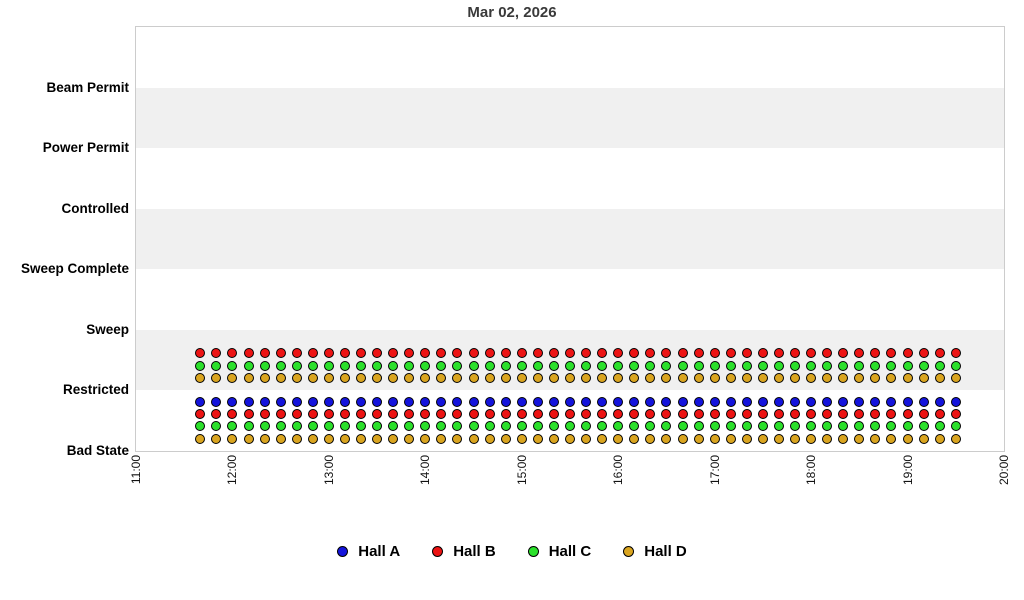  Describe the element at coordinates (533, 551) in the screenshot. I see `legend-marker-icon` at that location.